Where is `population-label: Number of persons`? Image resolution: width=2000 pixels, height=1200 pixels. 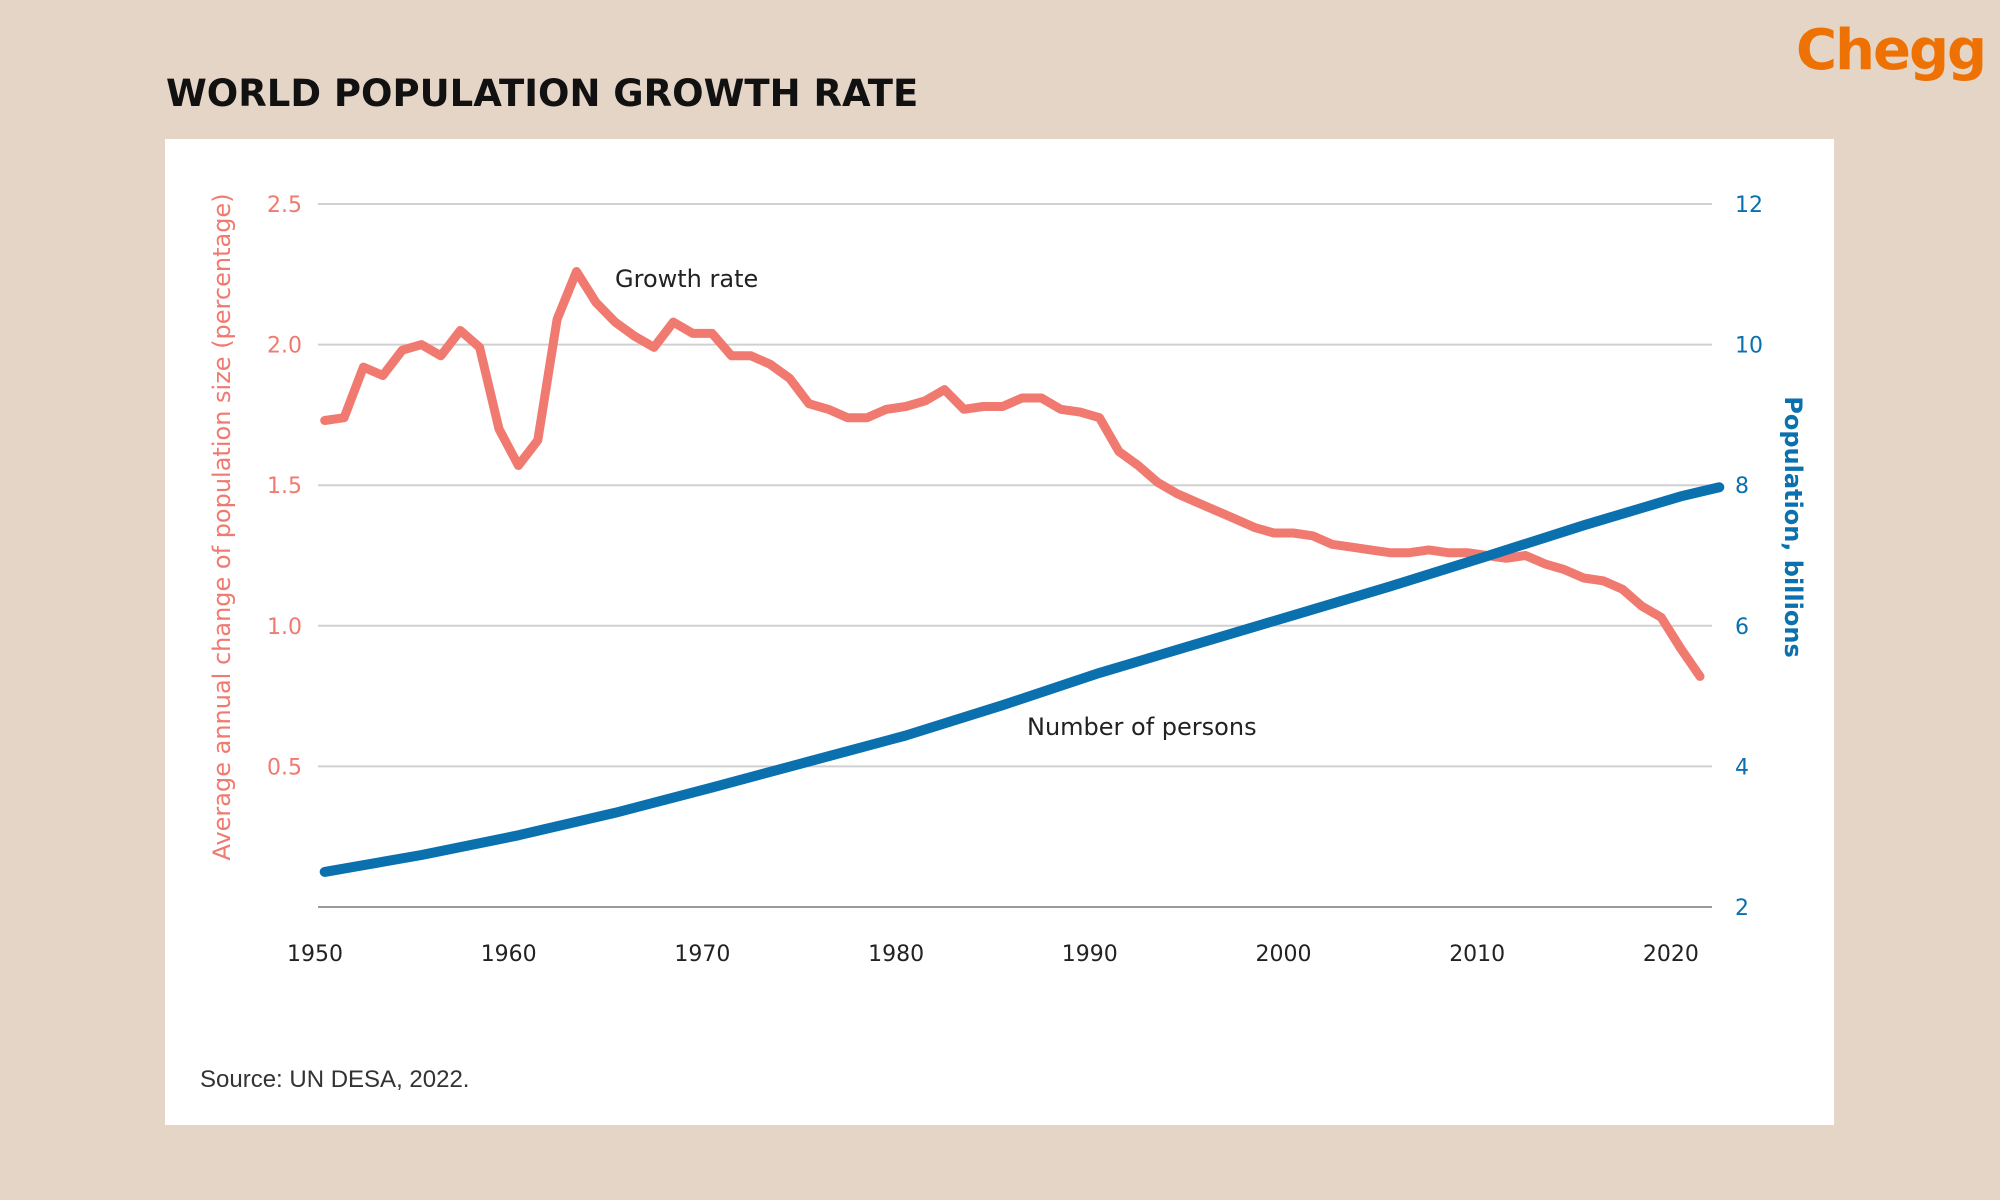
population-label: Number of persons is located at coordinates (1142, 727).